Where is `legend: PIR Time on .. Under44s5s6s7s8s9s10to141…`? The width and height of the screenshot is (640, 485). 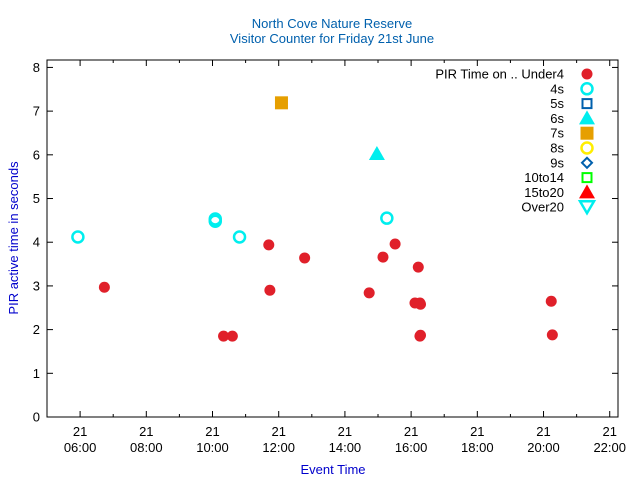 legend: PIR Time on .. Under44s5s6s7s8s9s10to141… is located at coordinates (516, 141).